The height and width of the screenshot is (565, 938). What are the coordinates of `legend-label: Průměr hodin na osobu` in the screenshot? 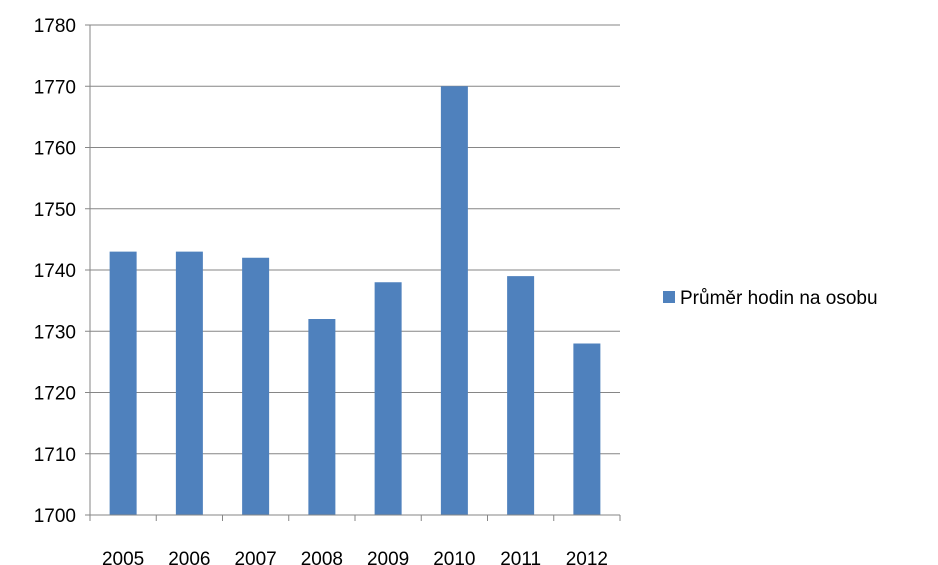 It's located at (779, 298).